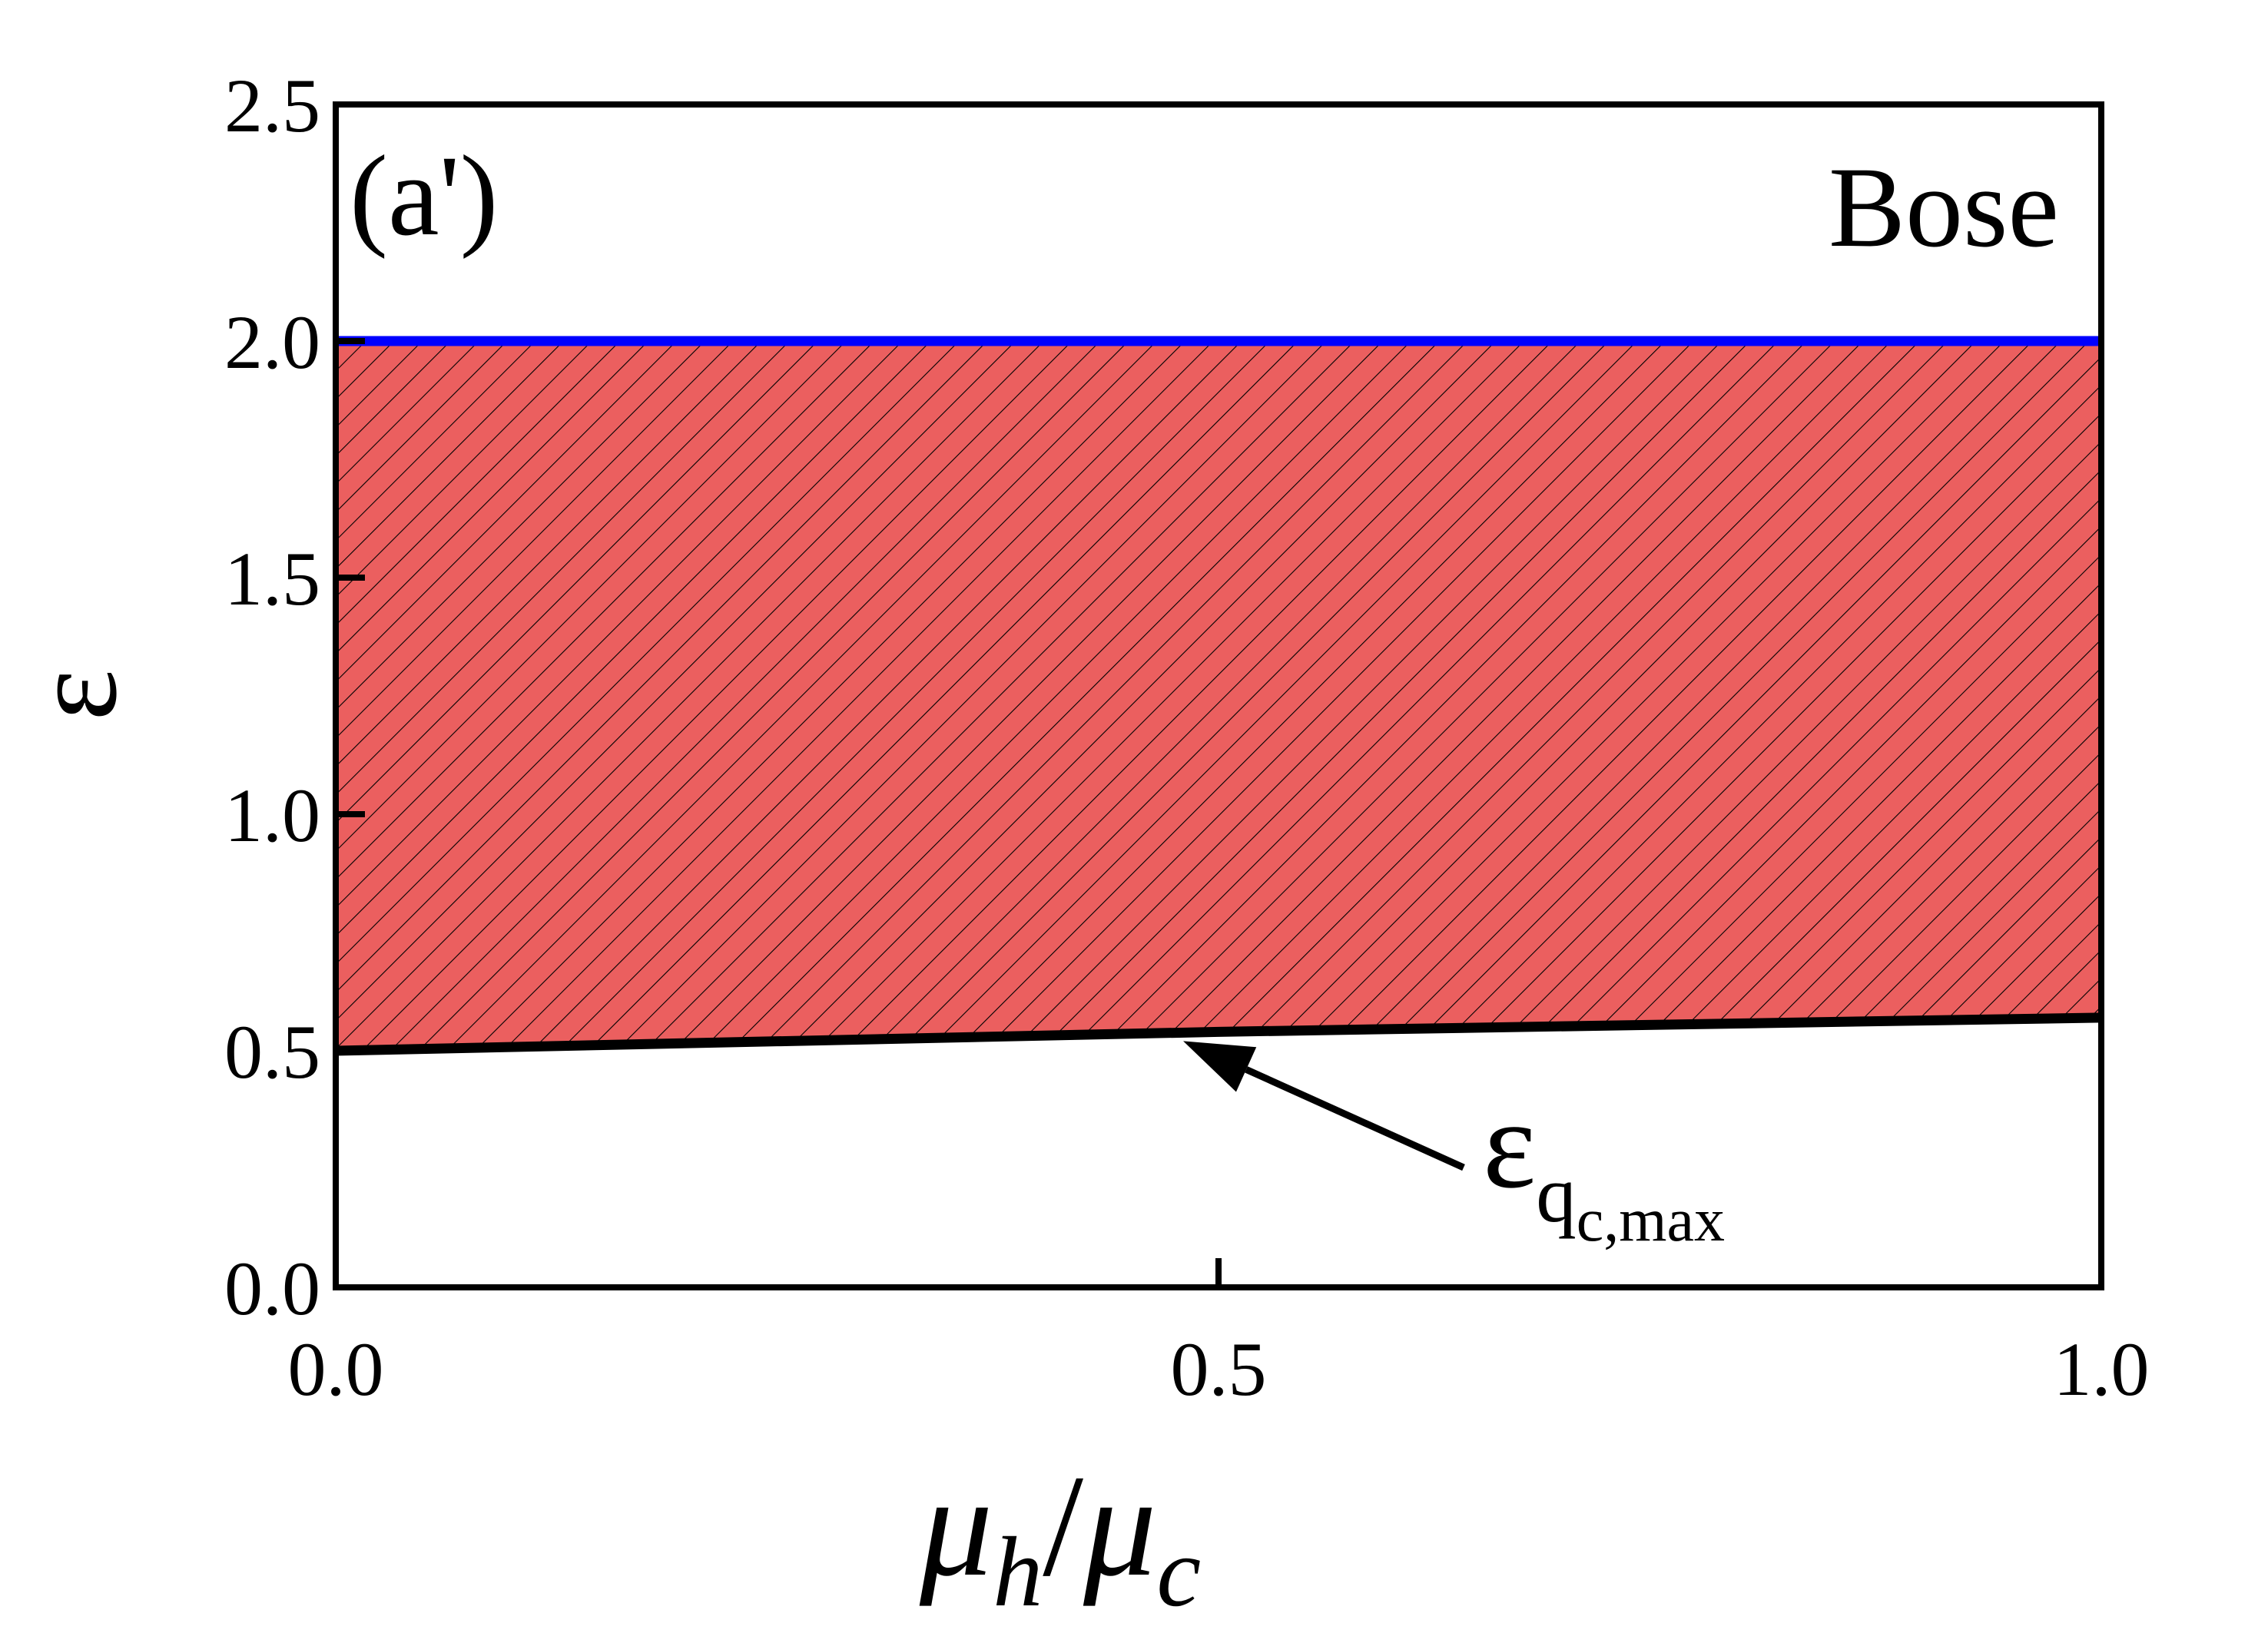 This screenshot has height=1633, width=2268. Describe the element at coordinates (272, 105) in the screenshot. I see `y-tick-label: 2.5` at that location.